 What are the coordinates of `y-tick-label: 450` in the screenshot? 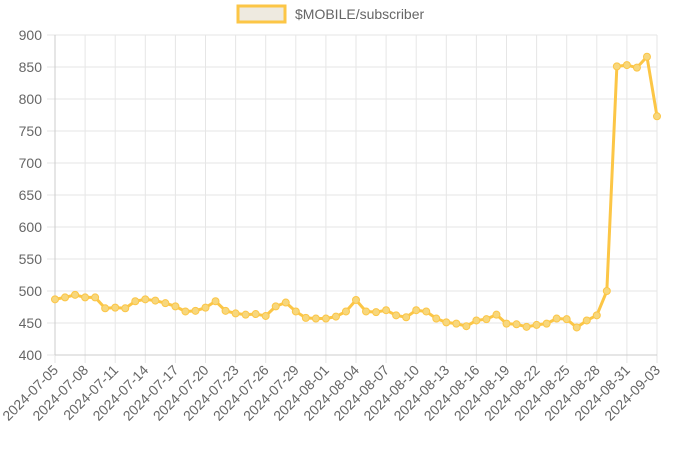 It's located at (31, 323).